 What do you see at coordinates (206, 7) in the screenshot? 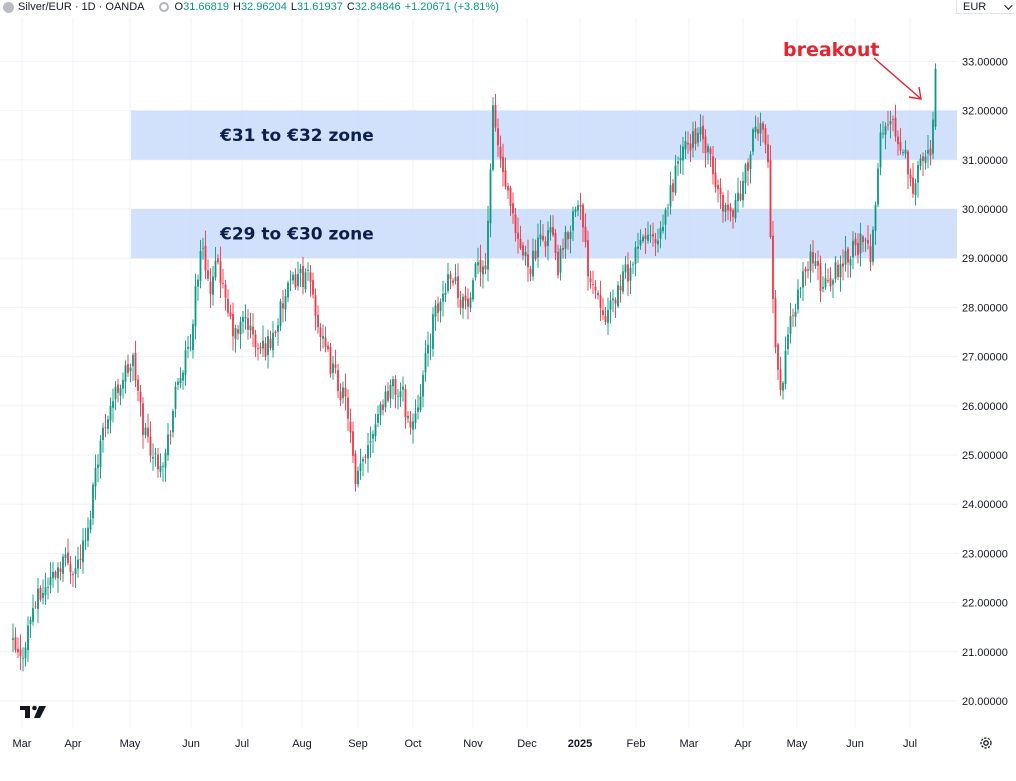
I see `open-value: 31.66819` at bounding box center [206, 7].